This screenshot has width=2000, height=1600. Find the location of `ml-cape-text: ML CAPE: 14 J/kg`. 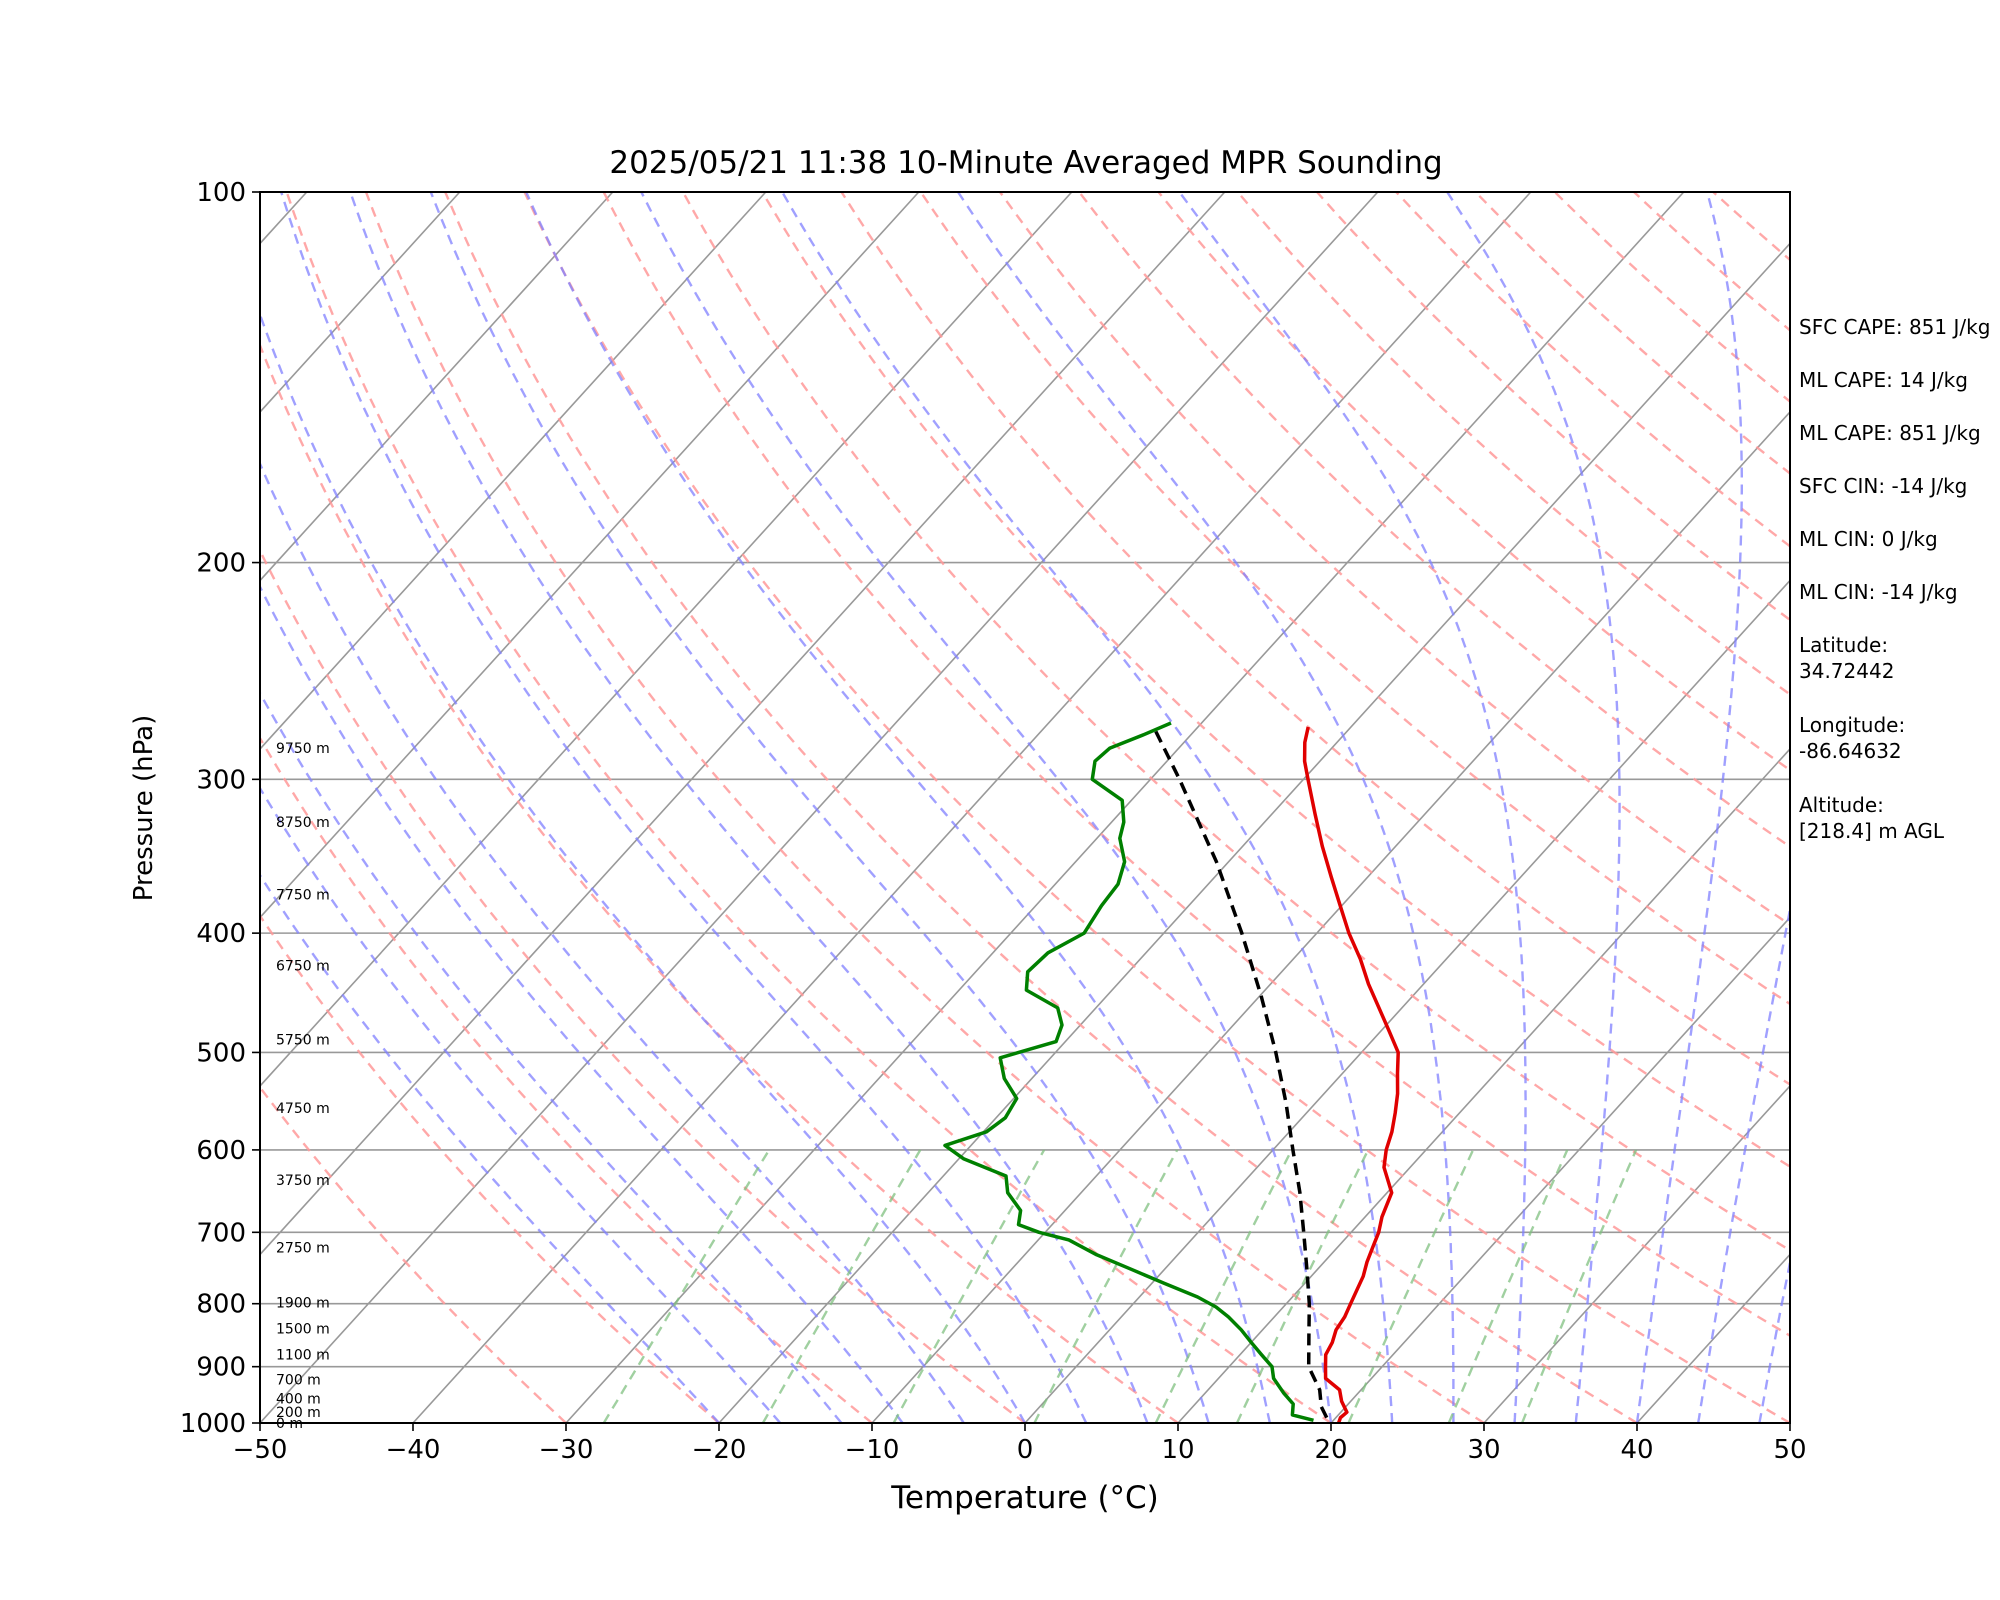

ml-cape-text: ML CAPE: 14 J/kg is located at coordinates (1883, 380).